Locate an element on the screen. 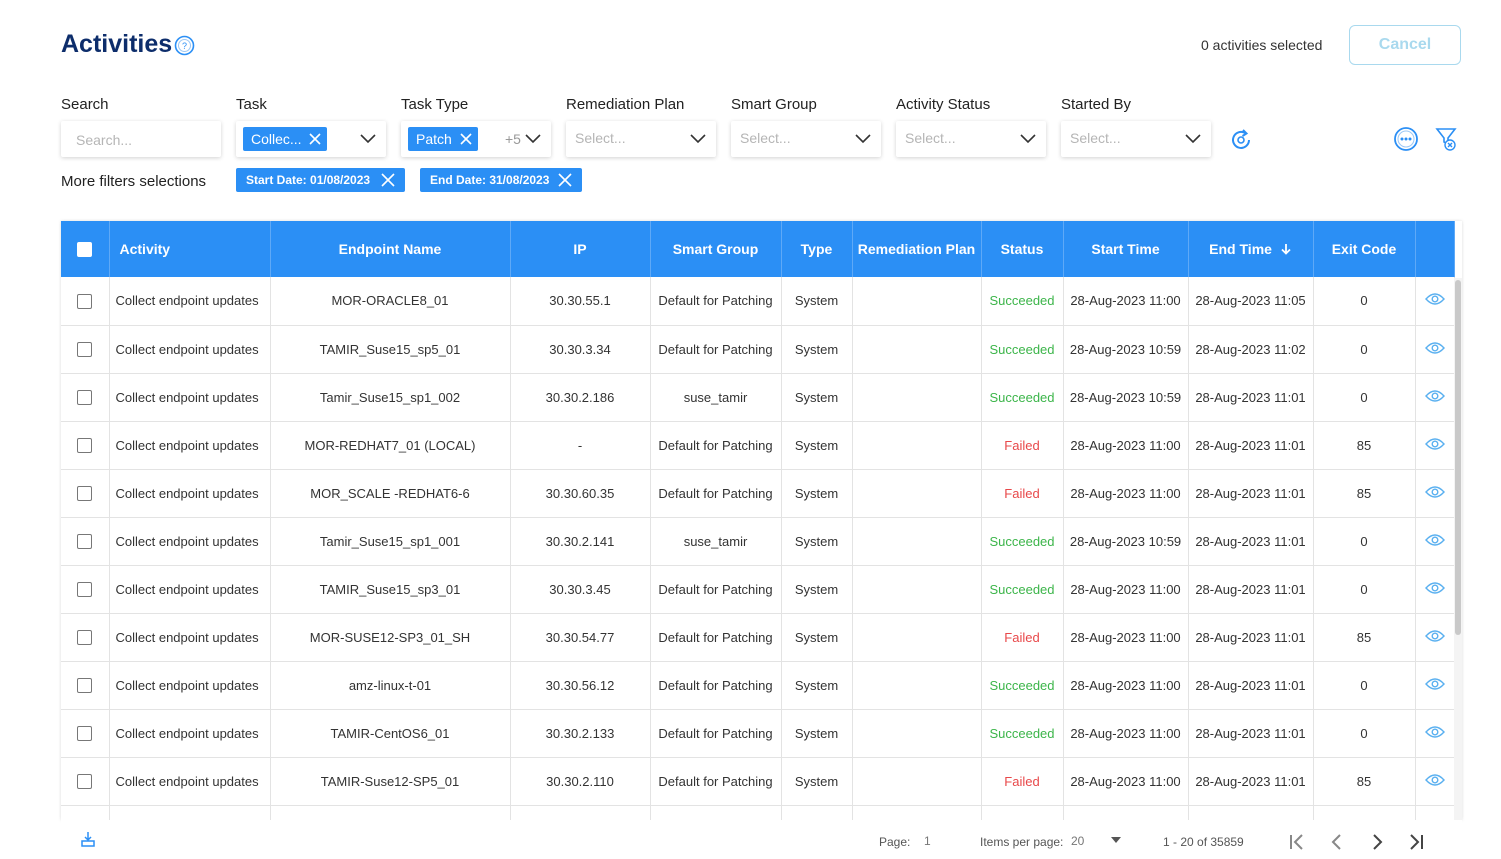 The height and width of the screenshot is (859, 1501). next-page-icon is located at coordinates (1377, 842).